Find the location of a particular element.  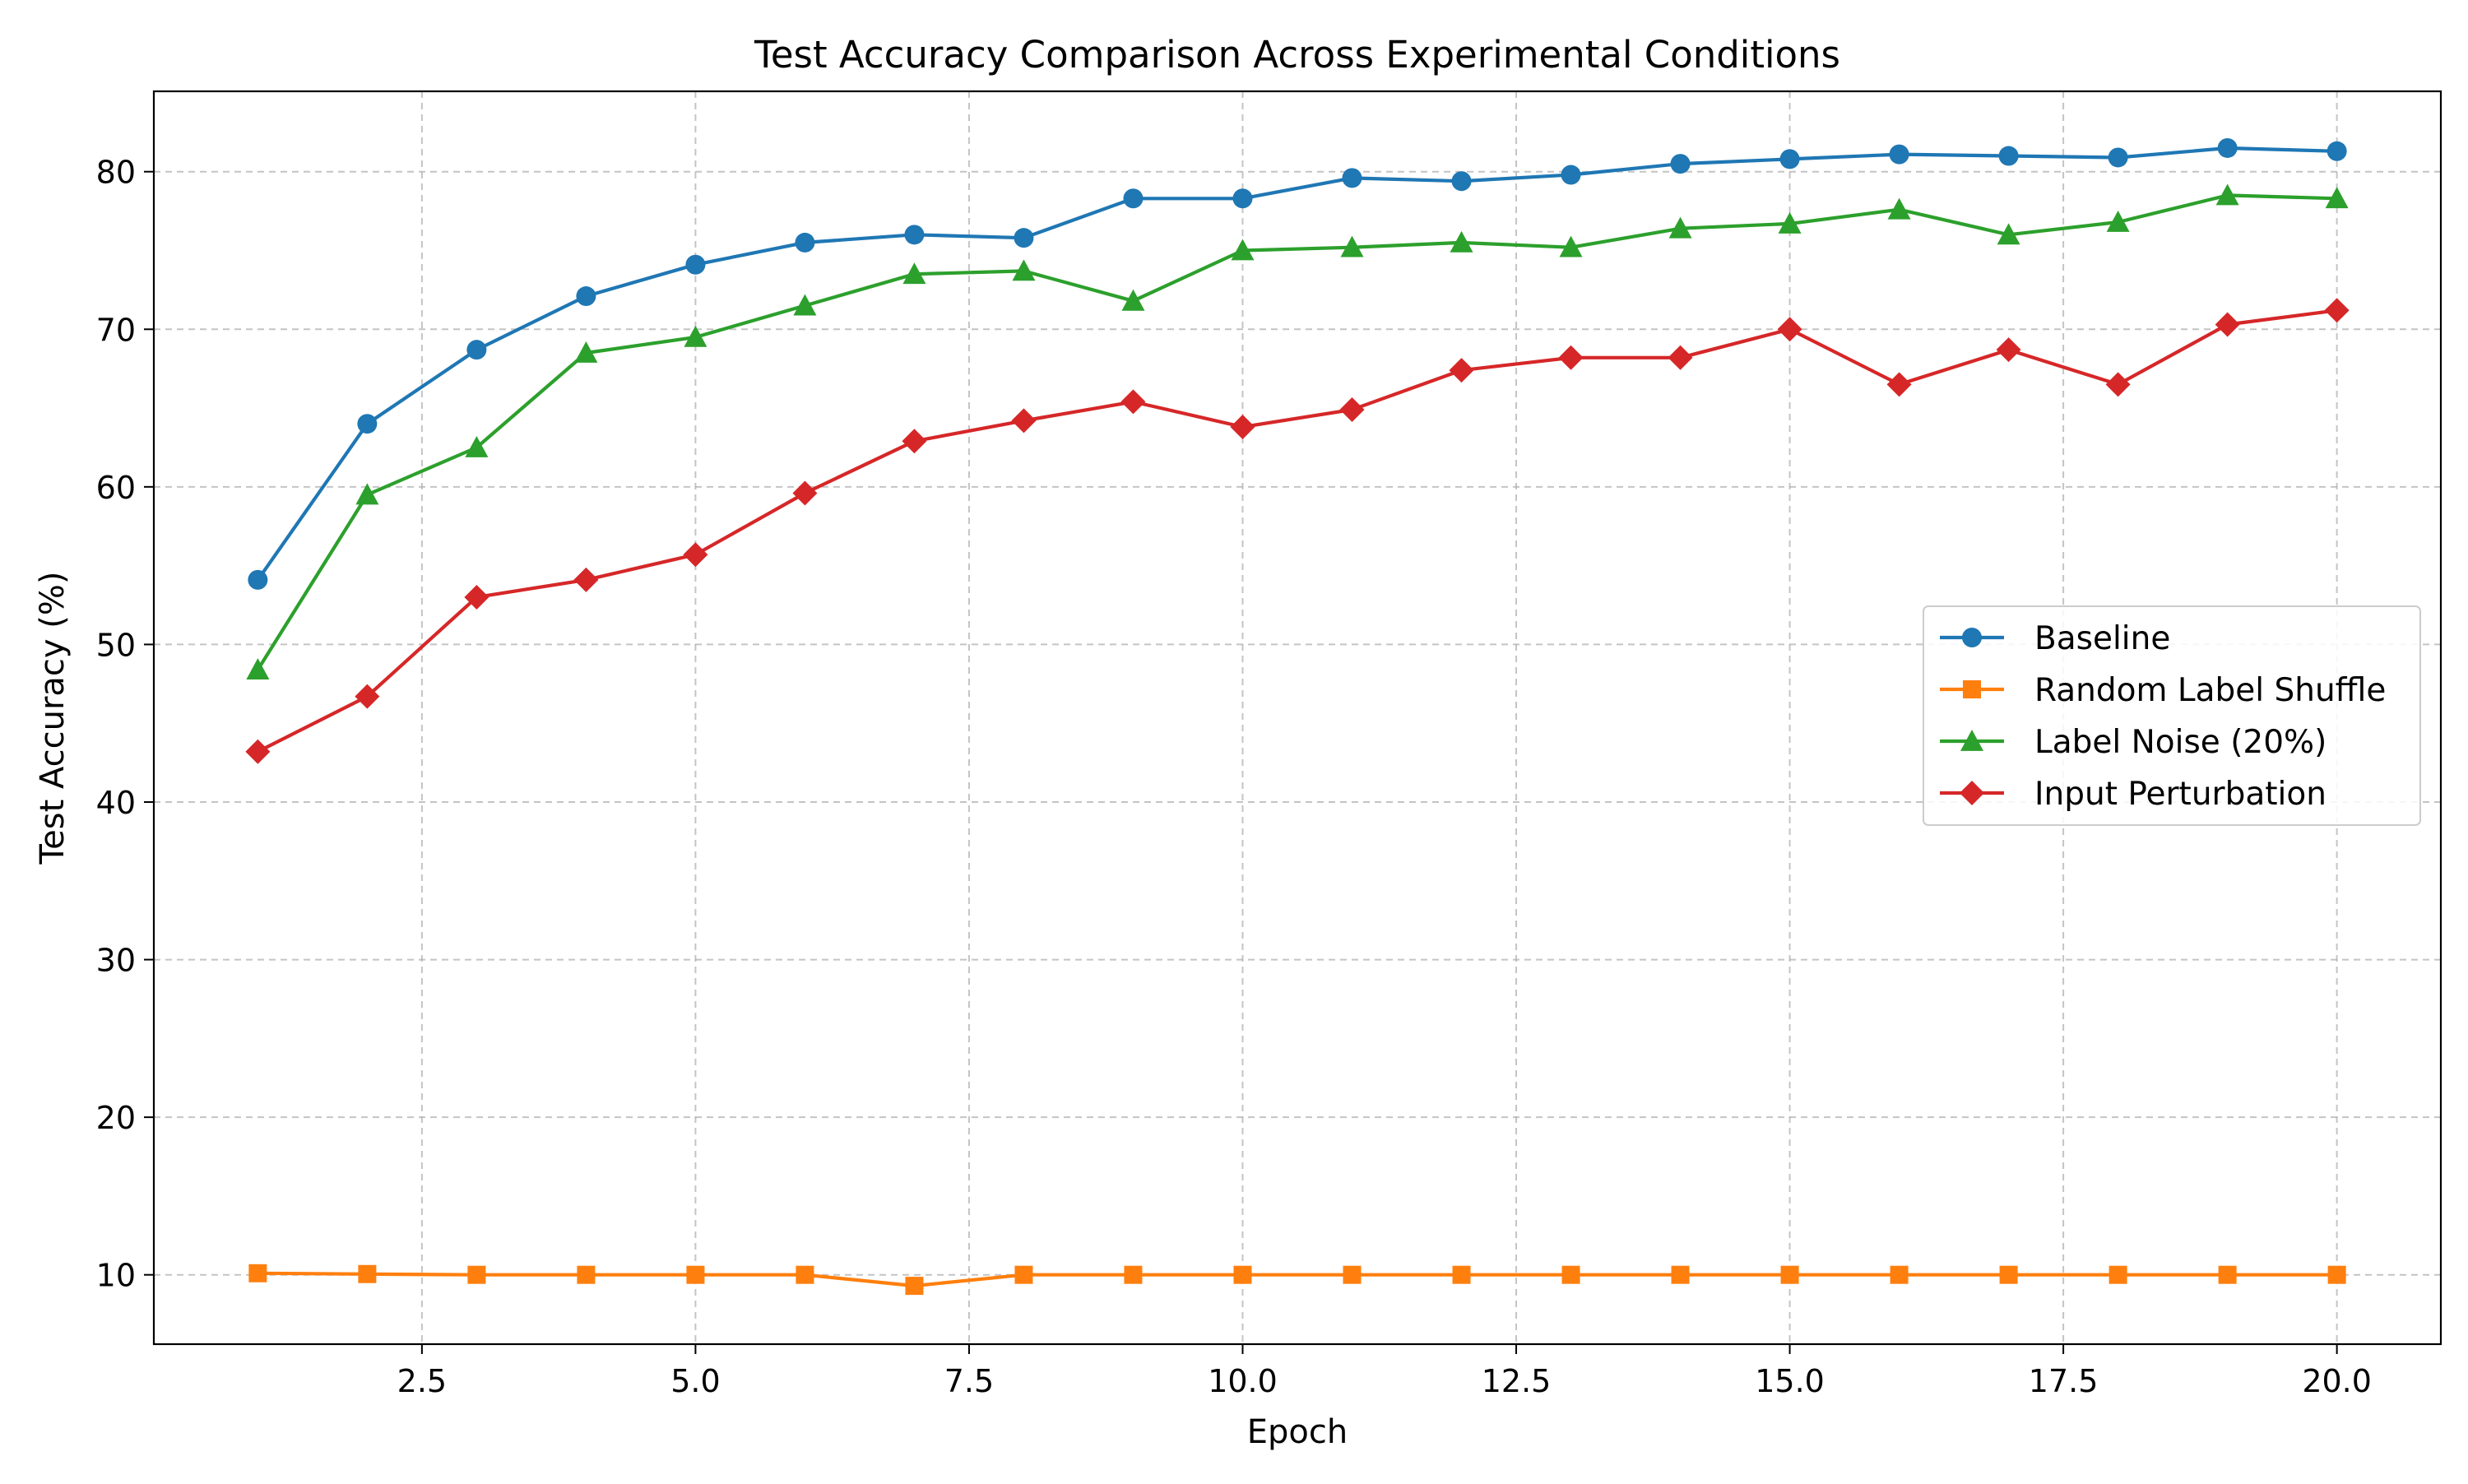

y-tick-label: 50 is located at coordinates (116, 645).